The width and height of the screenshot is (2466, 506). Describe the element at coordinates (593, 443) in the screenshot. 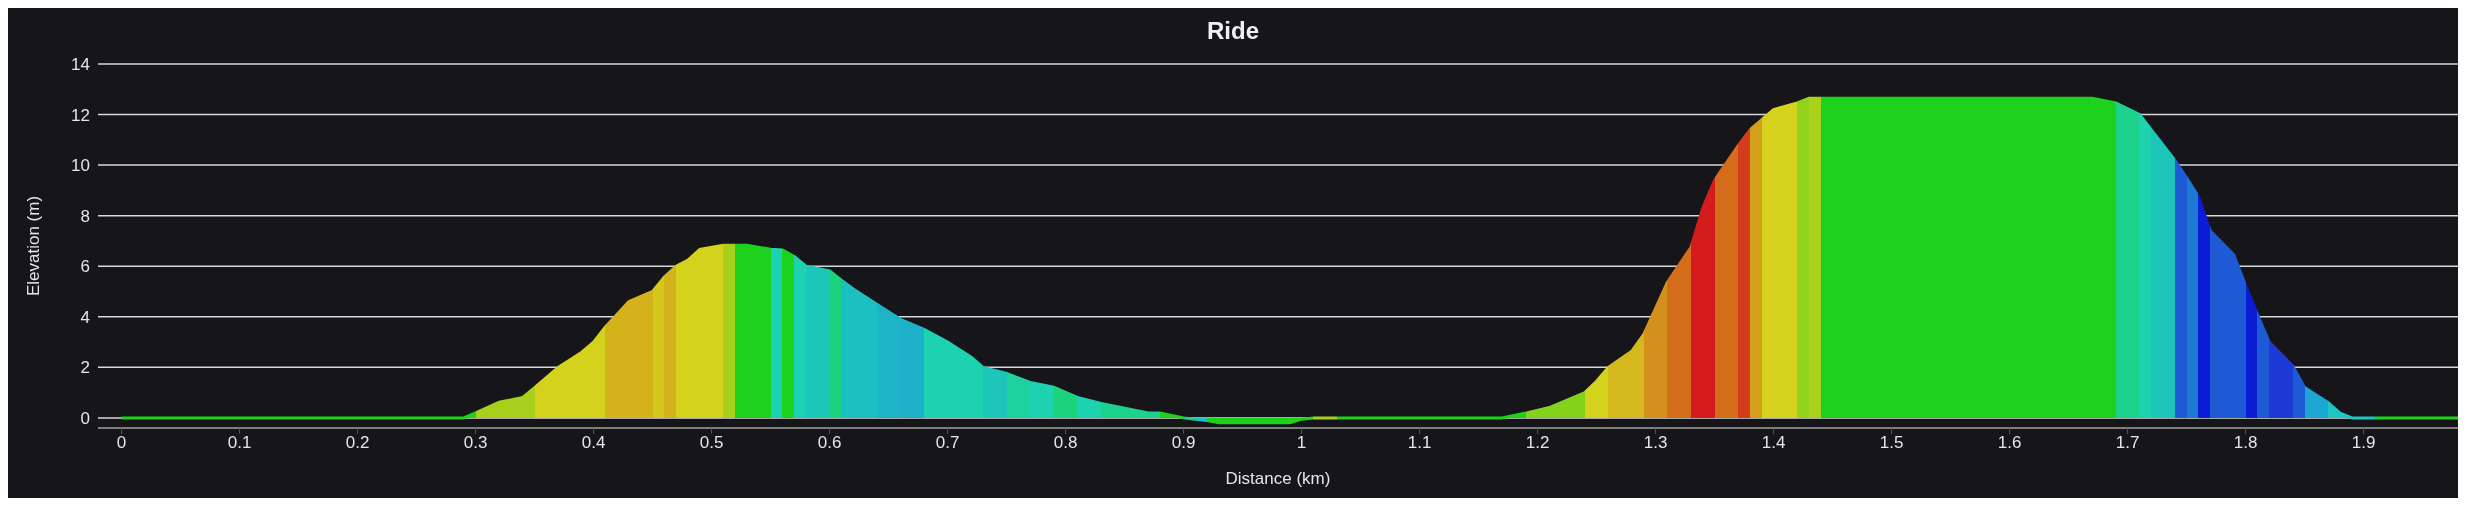

I see `x-tick-label: 0.4` at that location.